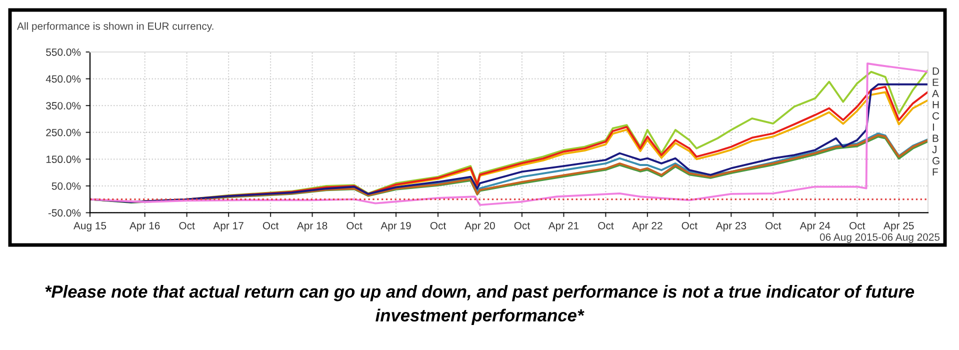 The height and width of the screenshot is (350, 959). What do you see at coordinates (66, 186) in the screenshot?
I see `y-tick-label: 50.0%` at bounding box center [66, 186].